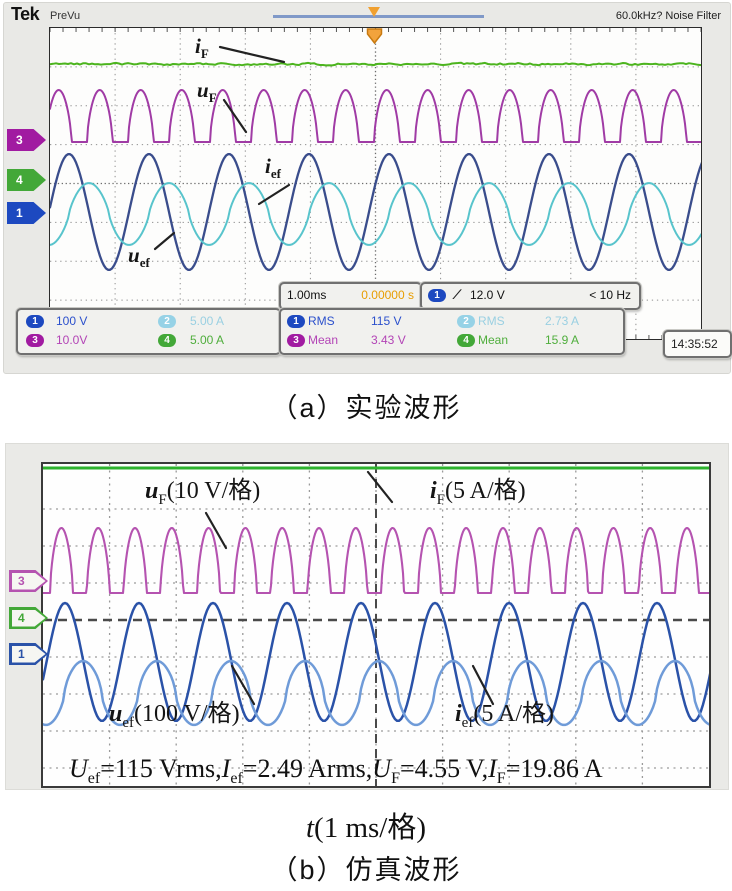 The image size is (732, 891). What do you see at coordinates (366, 828) in the screenshot?
I see `x-axis-label: t(1 ms/格)` at bounding box center [366, 828].